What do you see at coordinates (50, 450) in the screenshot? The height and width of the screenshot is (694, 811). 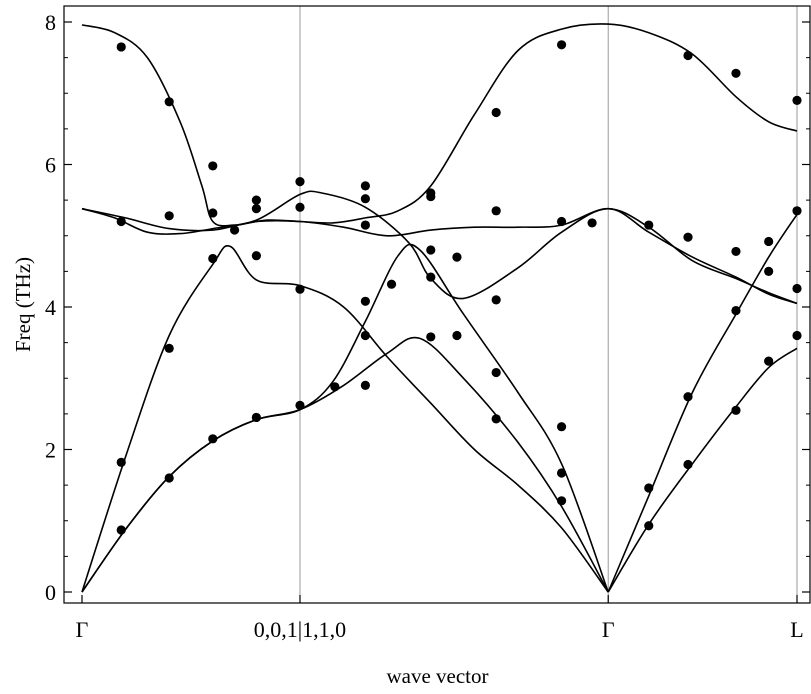 I see `y-tick-label: 2` at bounding box center [50, 450].